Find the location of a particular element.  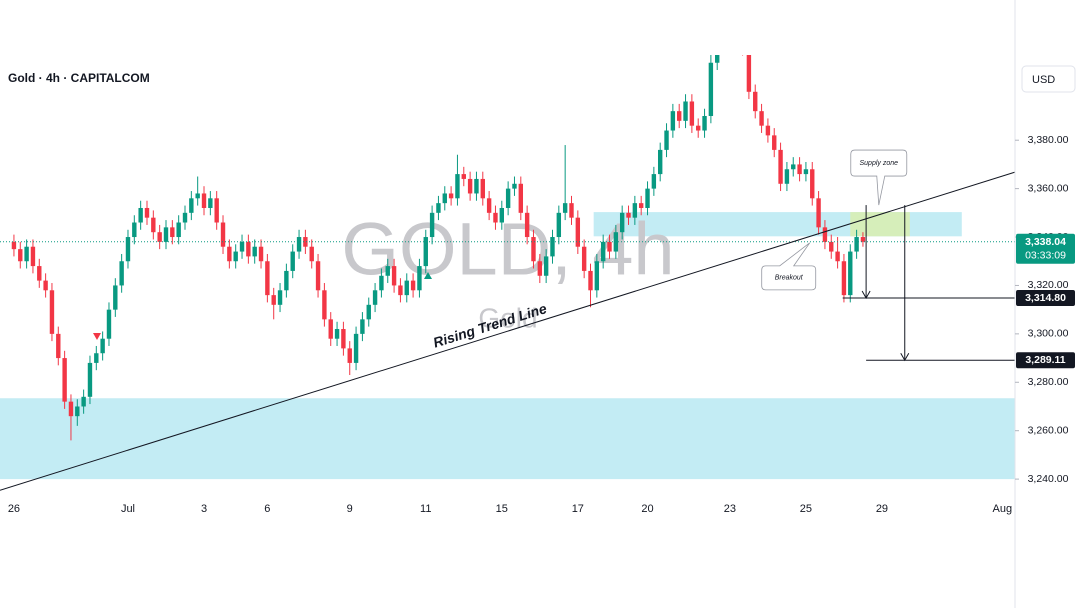

currency-box is located at coordinates (1048, 79).